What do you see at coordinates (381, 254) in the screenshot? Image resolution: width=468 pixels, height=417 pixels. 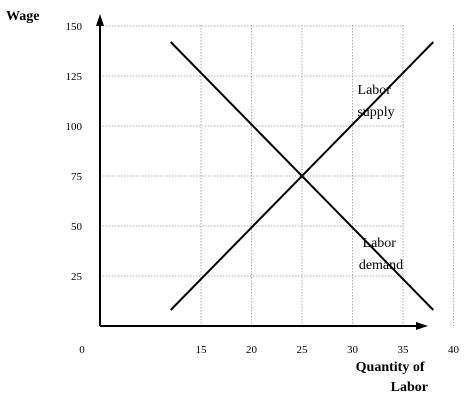 I see `series-label-labor-demand: Labor demand` at bounding box center [381, 254].